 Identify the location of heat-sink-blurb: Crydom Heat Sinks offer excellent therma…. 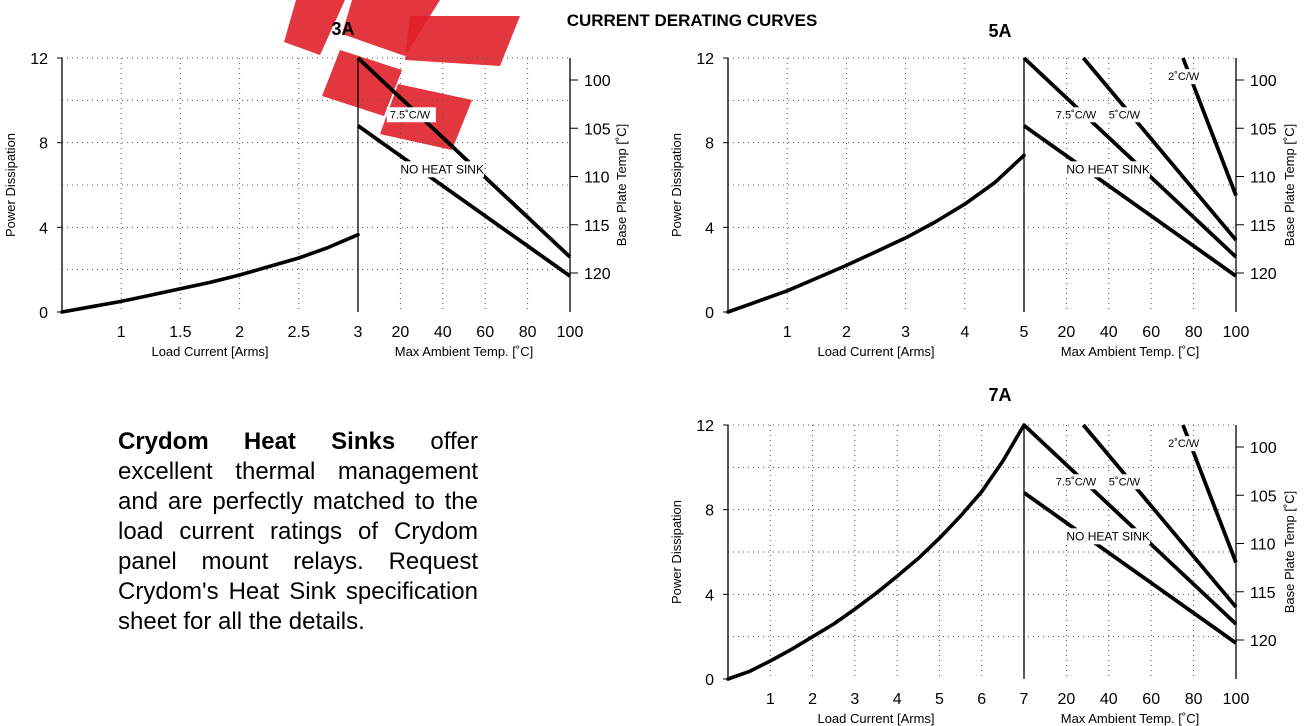
(298, 532).